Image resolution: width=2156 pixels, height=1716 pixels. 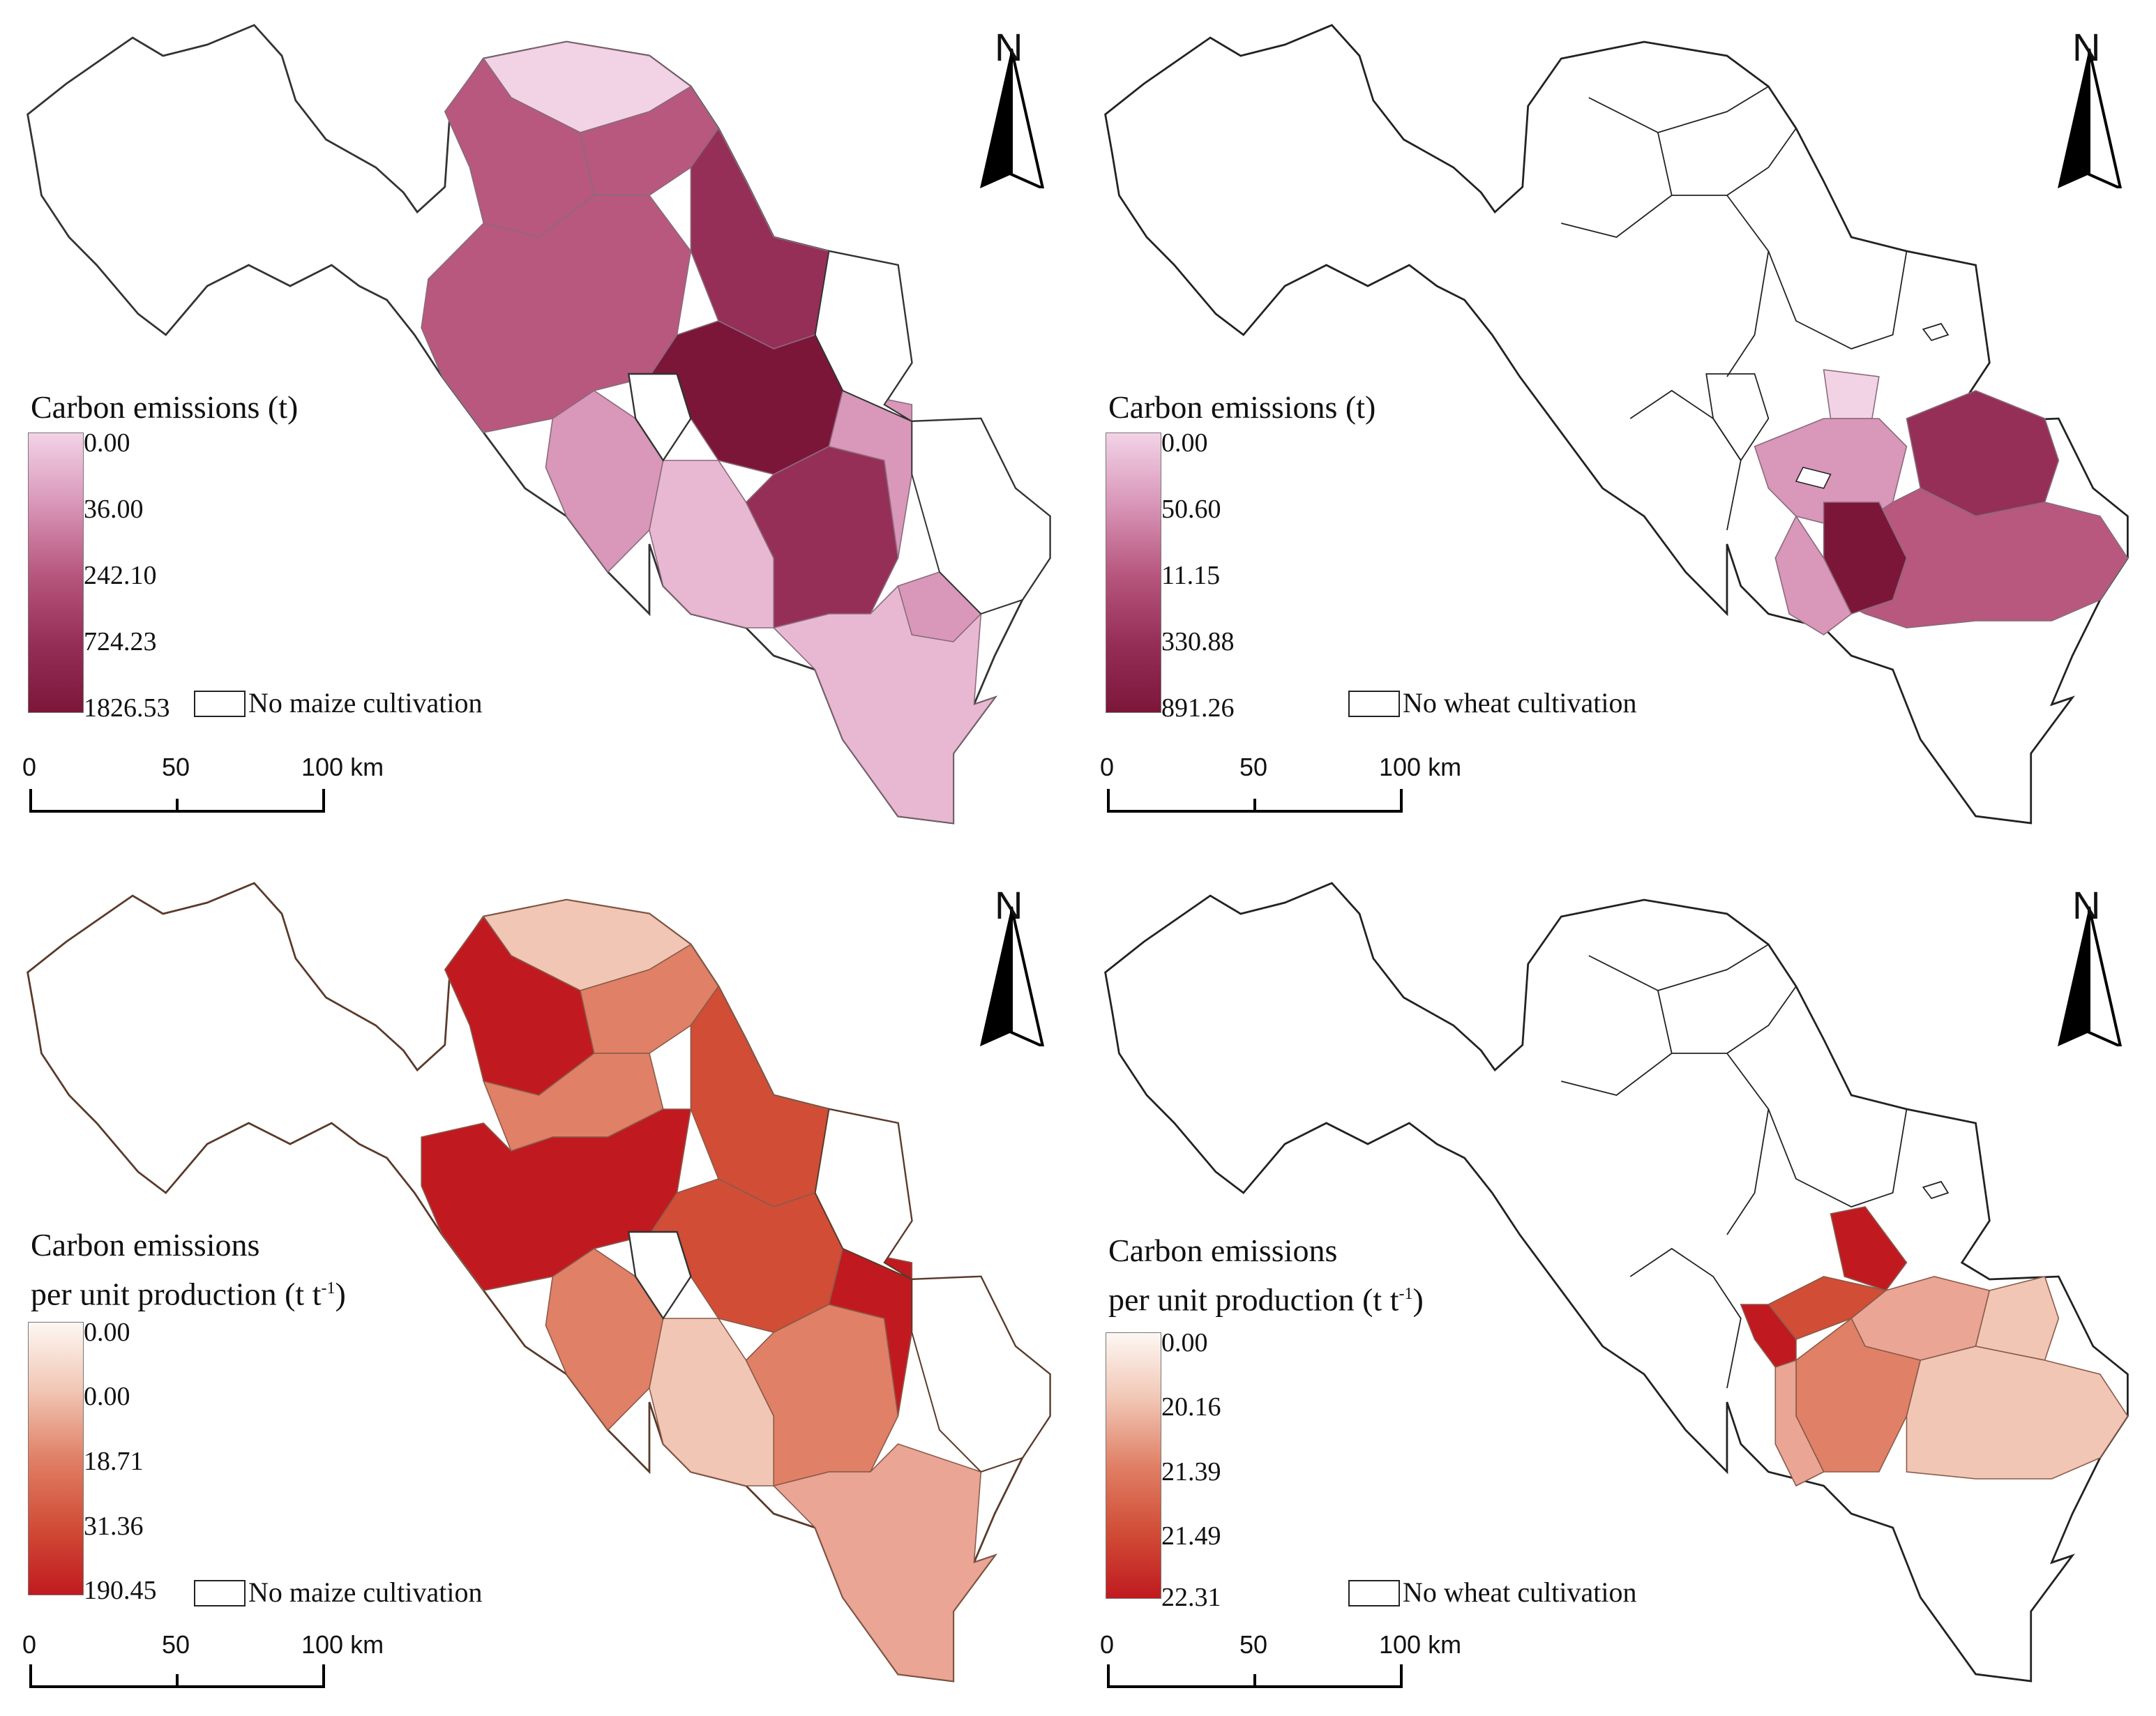 I want to click on legend-class-4: 330.88, so click(x=1198, y=641).